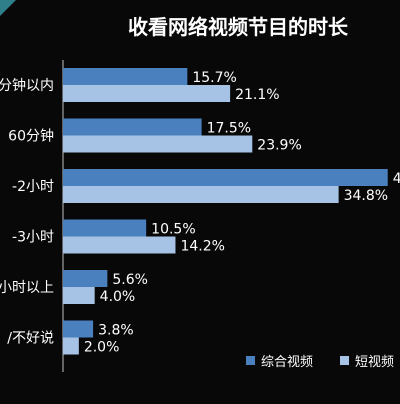 The height and width of the screenshot is (404, 400). Describe the element at coordinates (238, 27) in the screenshot. I see `chart-title: 收看网络视频节目的时长` at that location.